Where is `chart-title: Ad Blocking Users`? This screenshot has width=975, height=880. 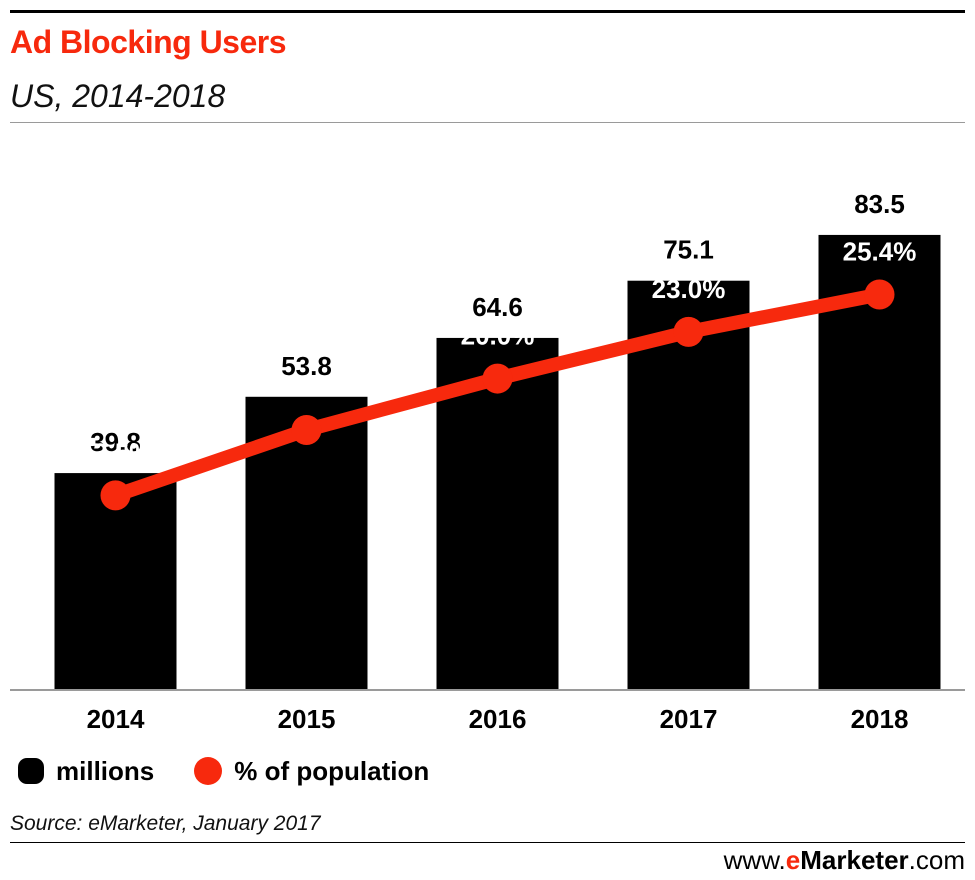
chart-title: Ad Blocking Users is located at coordinates (148, 42).